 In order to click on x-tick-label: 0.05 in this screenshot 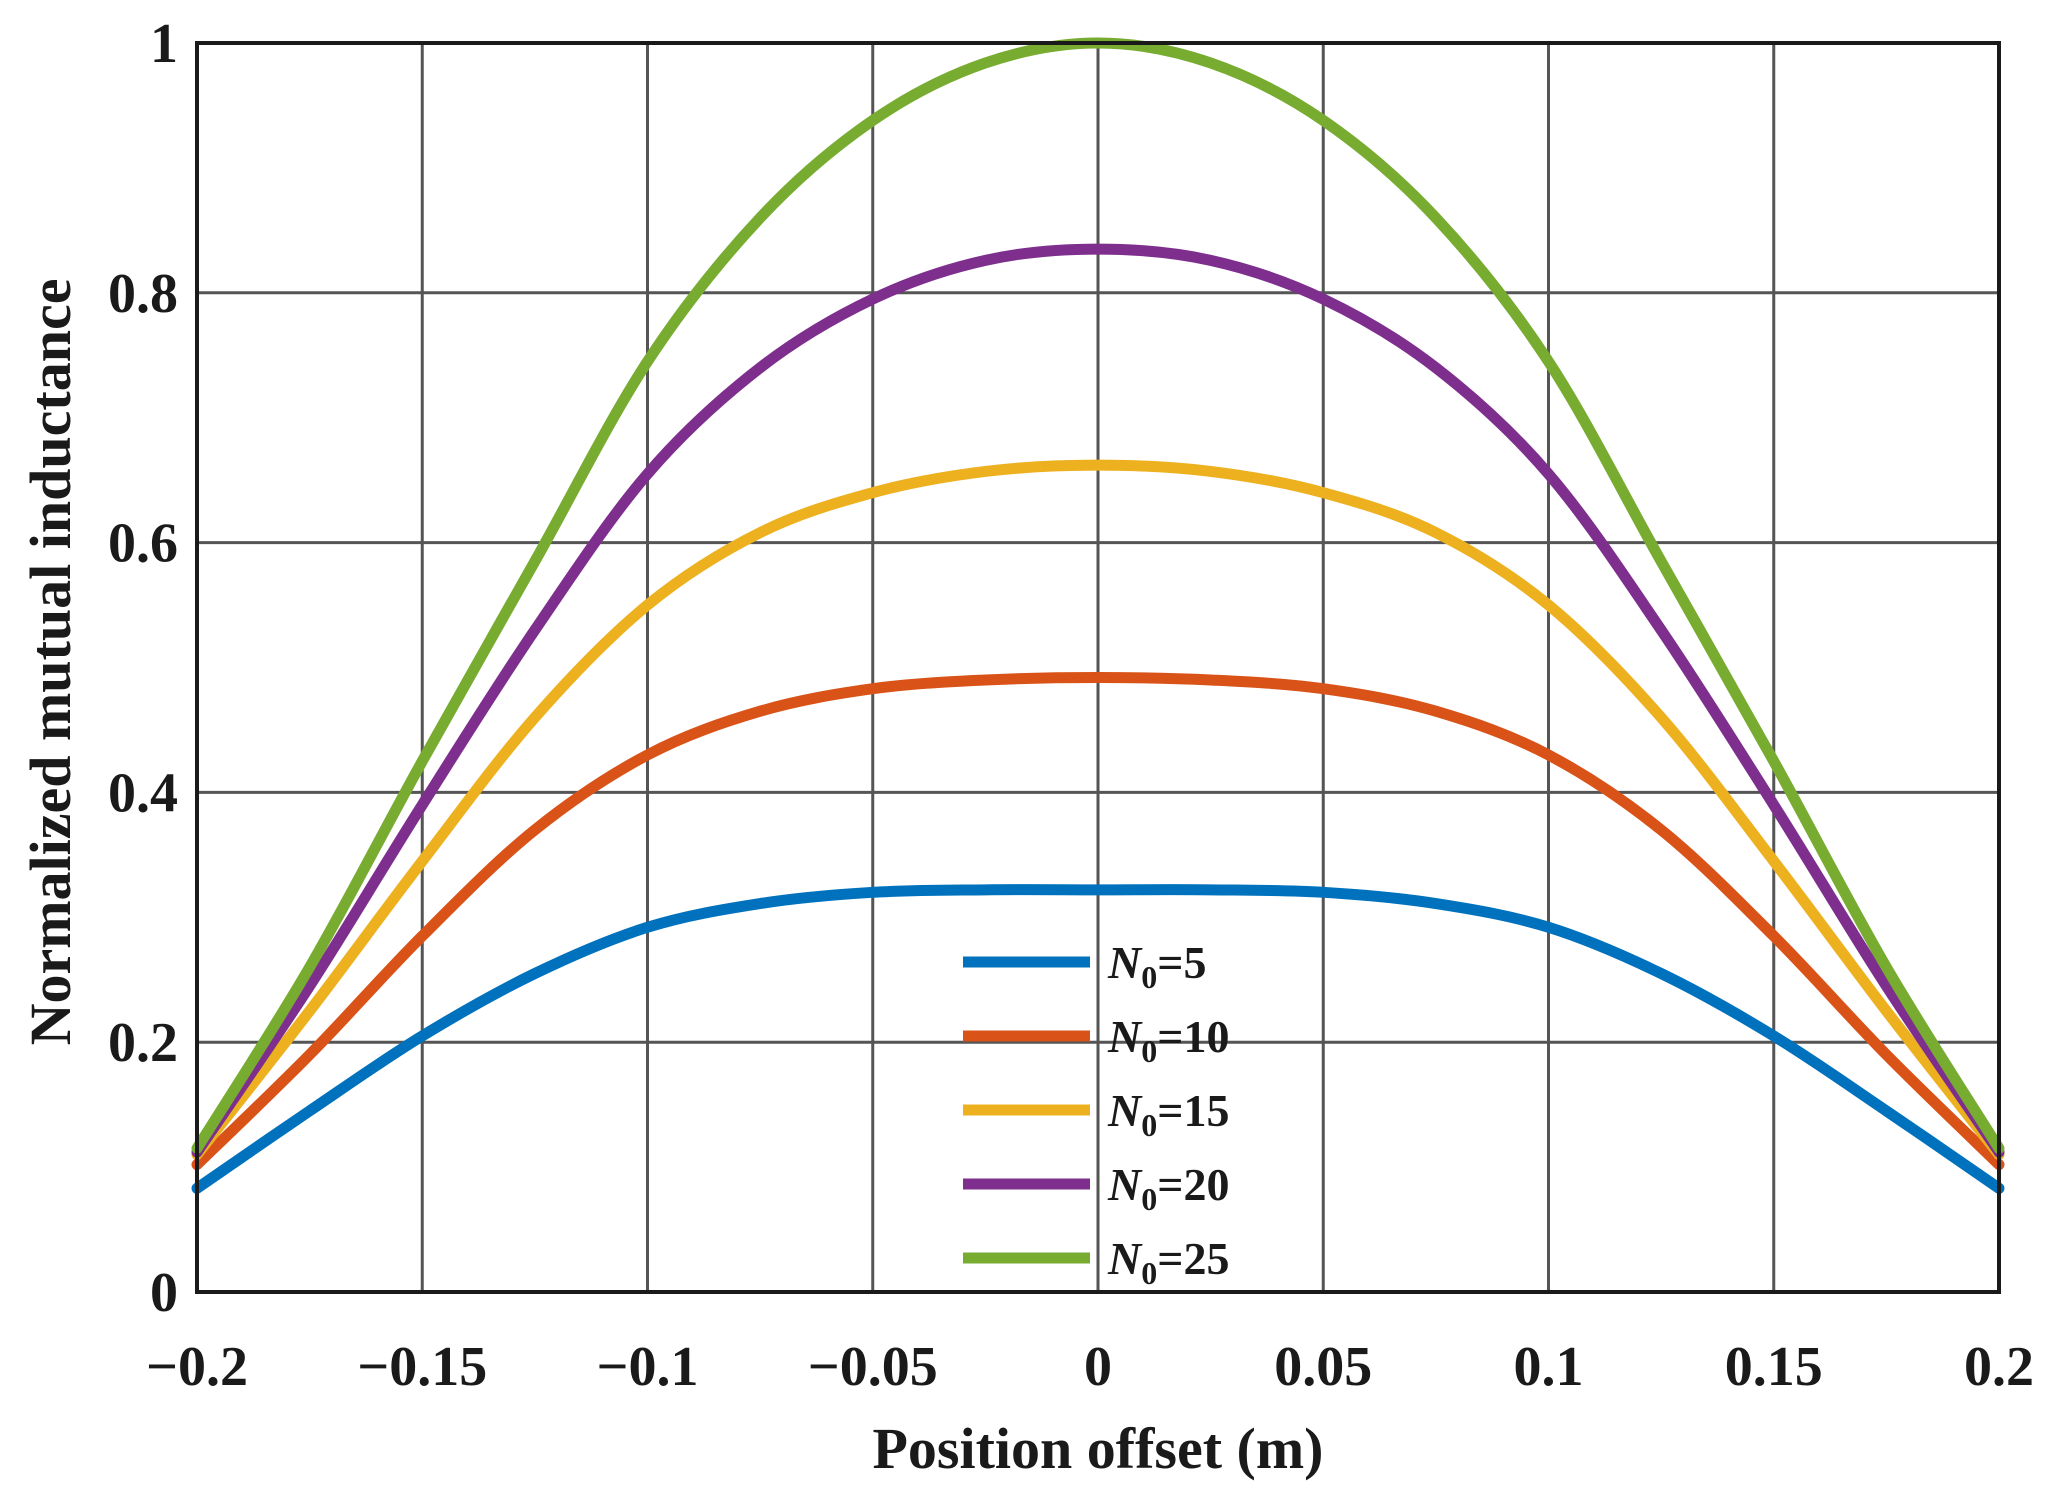, I will do `click(1323, 1367)`.